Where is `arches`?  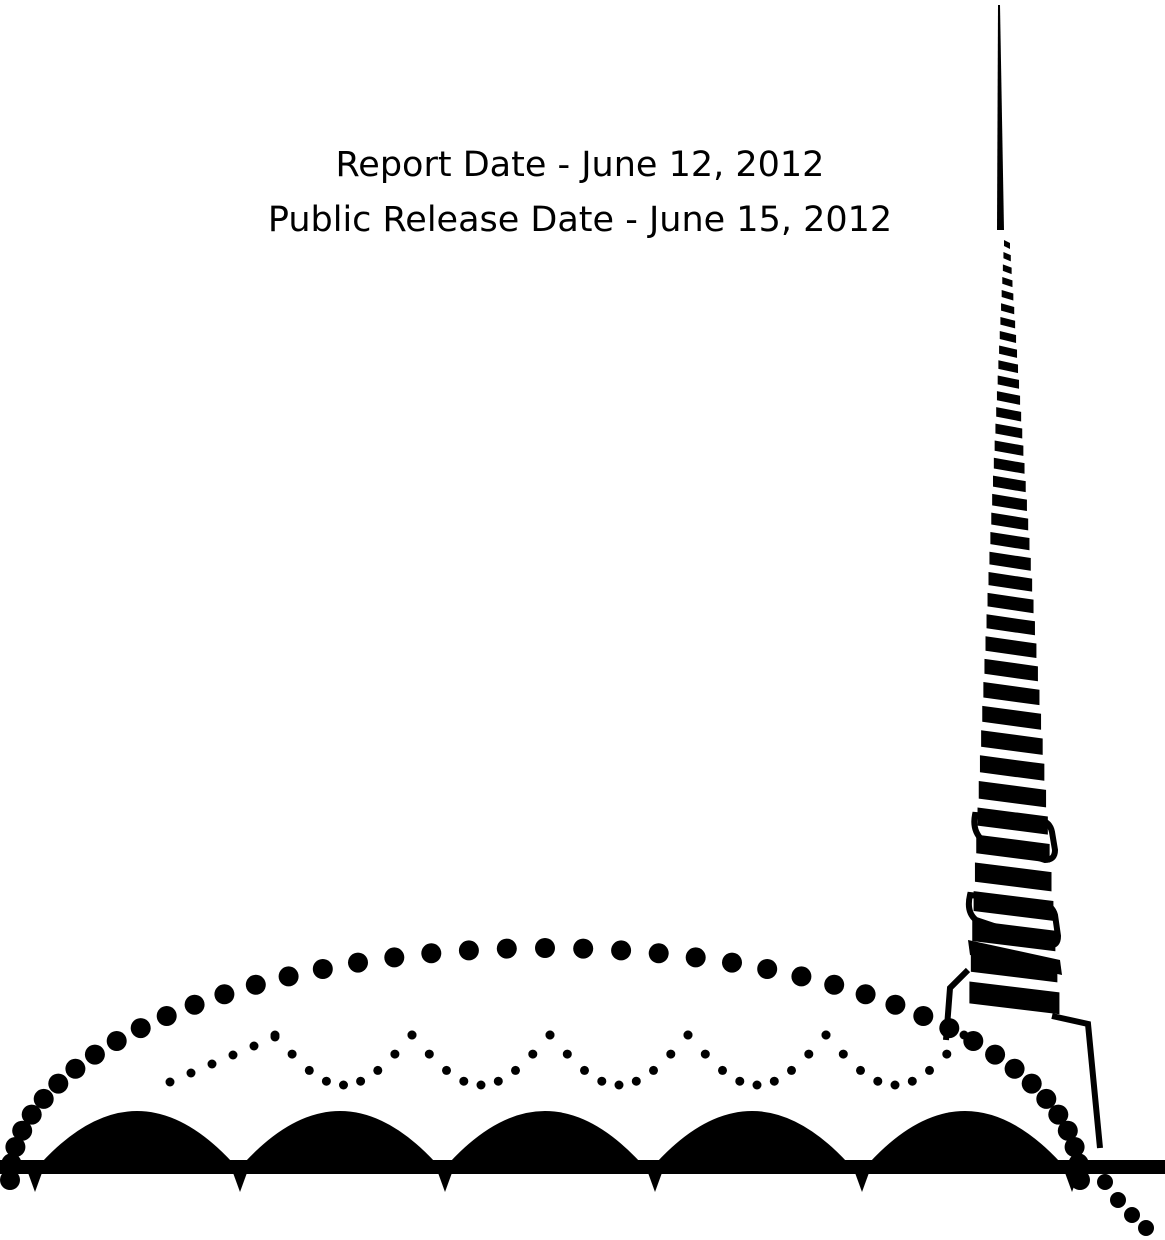
arches is located at coordinates (551, 1136).